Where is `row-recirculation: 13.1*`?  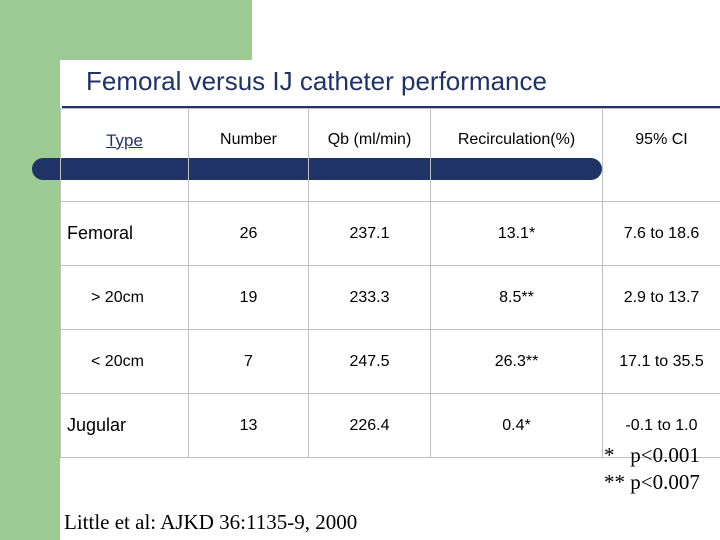 row-recirculation: 13.1* is located at coordinates (516, 233).